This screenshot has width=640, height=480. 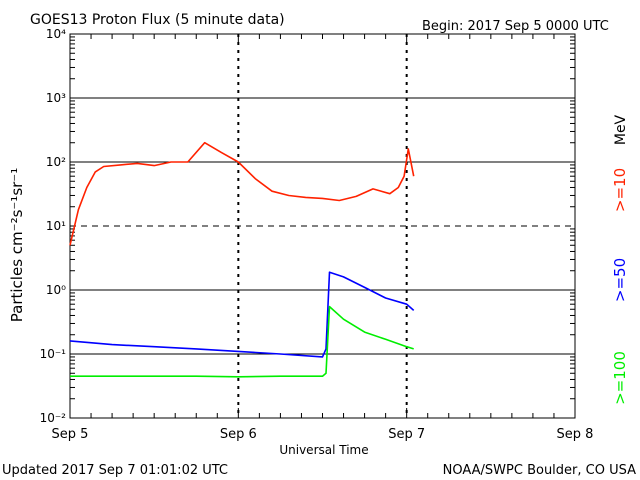 What do you see at coordinates (323, 434) in the screenshot?
I see `x-tick-labels: Sep 5 Sep 6 Sep 7 Sep 8` at bounding box center [323, 434].